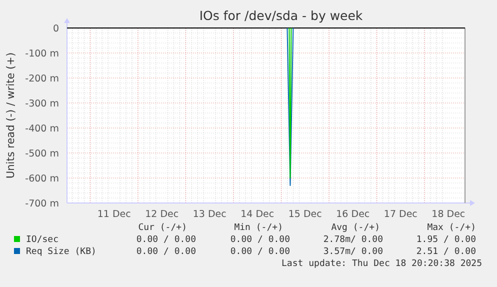 The height and width of the screenshot is (287, 497). Describe the element at coordinates (42, 179) in the screenshot. I see `y-tick-label: -600 m` at that location.